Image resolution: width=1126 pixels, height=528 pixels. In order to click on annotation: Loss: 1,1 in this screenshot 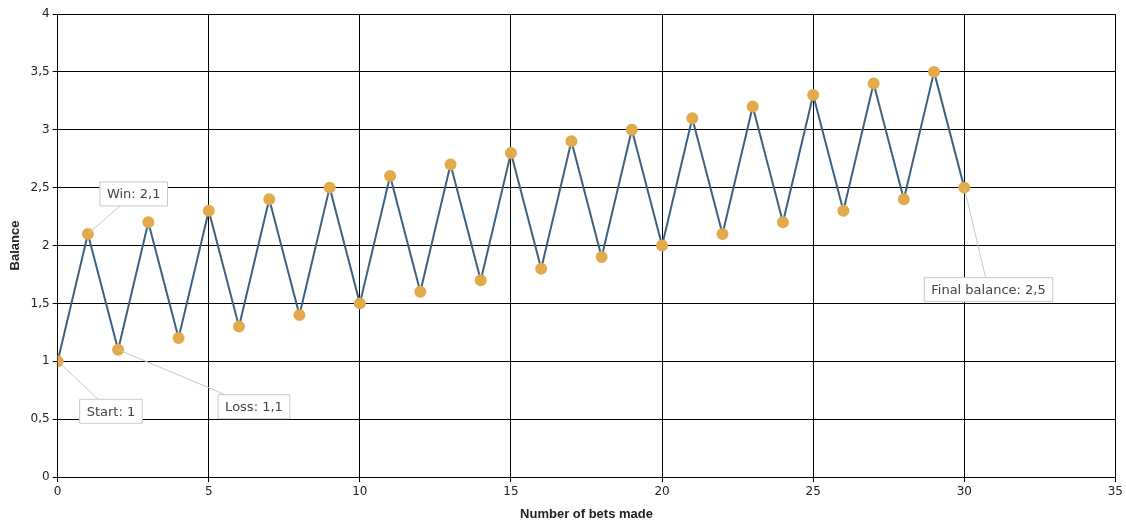, I will do `click(254, 407)`.